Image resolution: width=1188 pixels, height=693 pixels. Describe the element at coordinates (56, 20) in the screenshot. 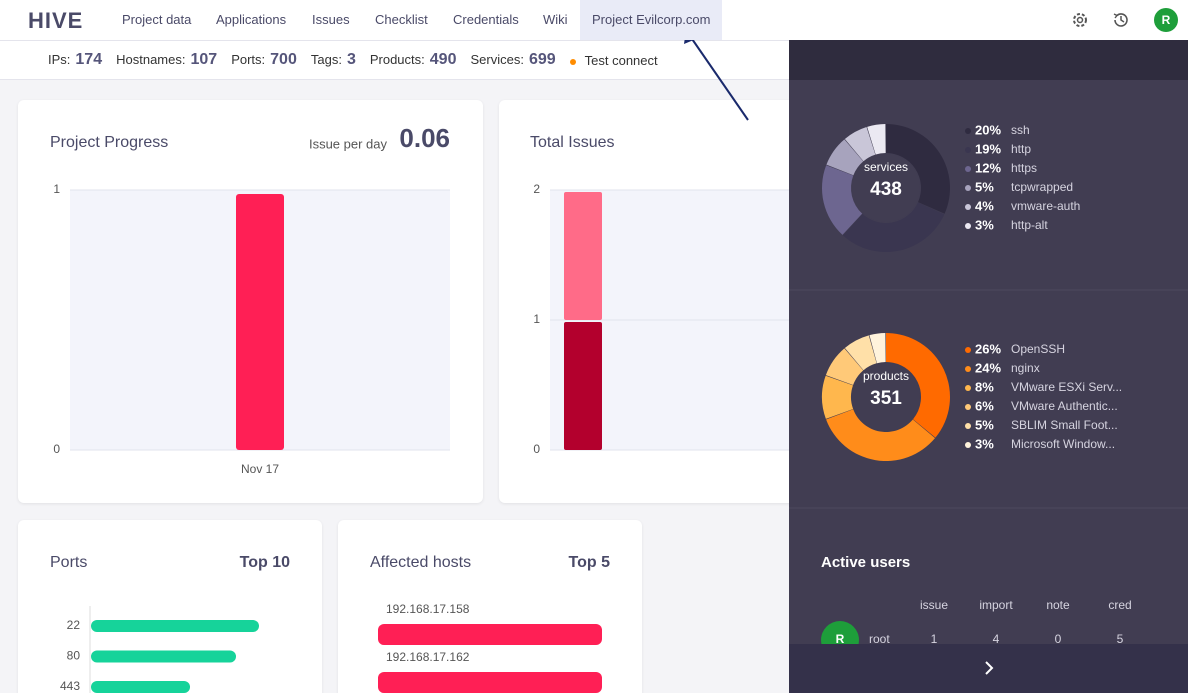

I see `logo: HIVE` at that location.